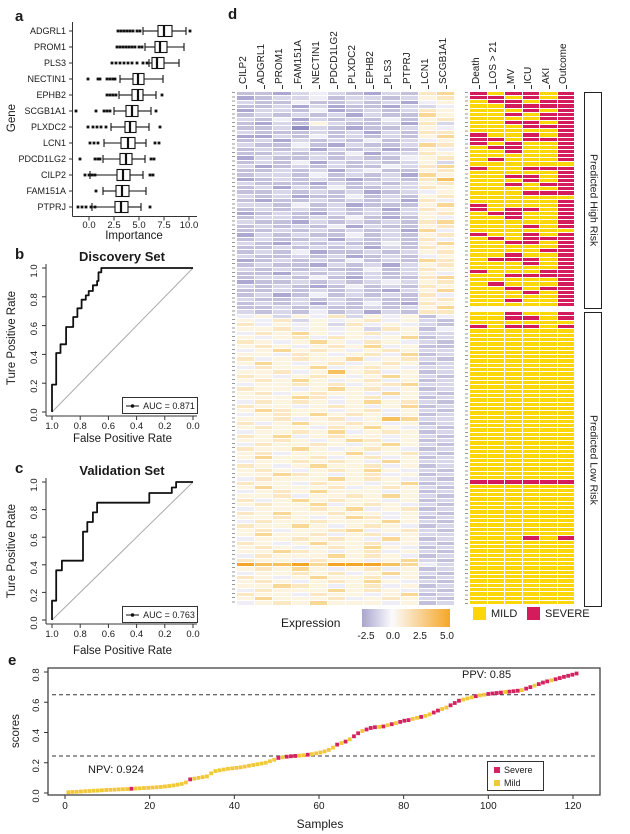 This screenshot has width=630, height=834. What do you see at coordinates (36, 795) in the screenshot?
I see `svg-text: 0.0` at bounding box center [36, 795].